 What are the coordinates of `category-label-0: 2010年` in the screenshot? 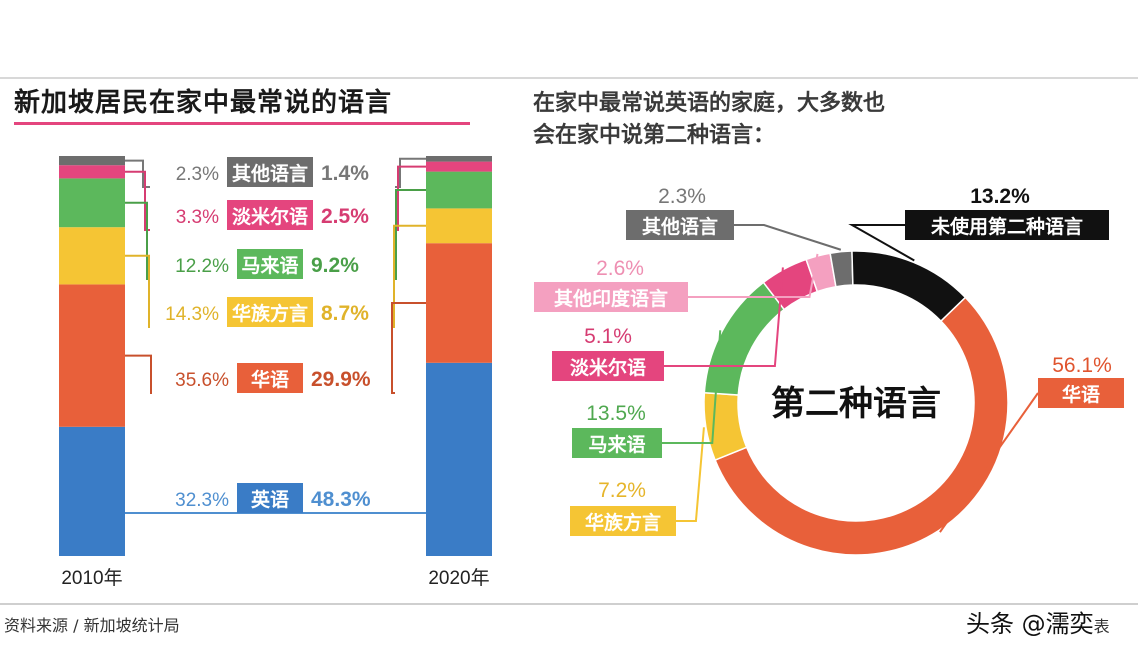 It's located at (91, 578).